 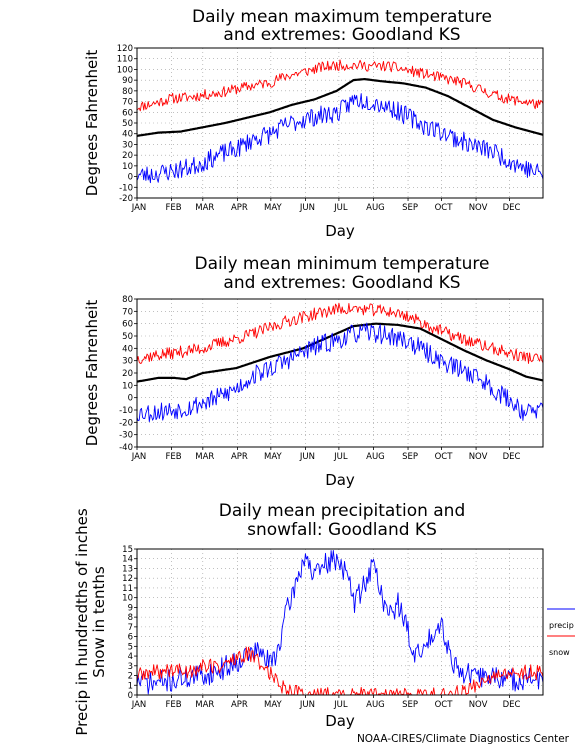 I want to click on y-tick-label: 7, so click(x=130, y=628).